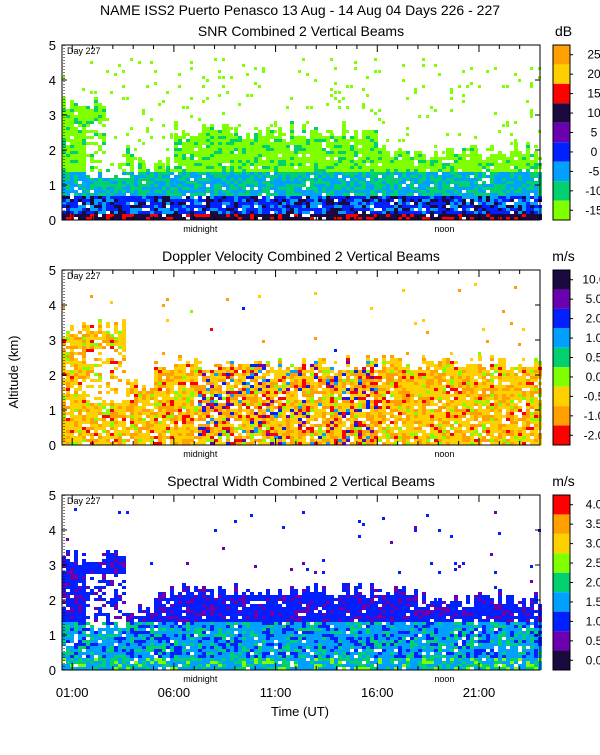  Describe the element at coordinates (561, 73) in the screenshot. I see `colorbar-segment` at that location.